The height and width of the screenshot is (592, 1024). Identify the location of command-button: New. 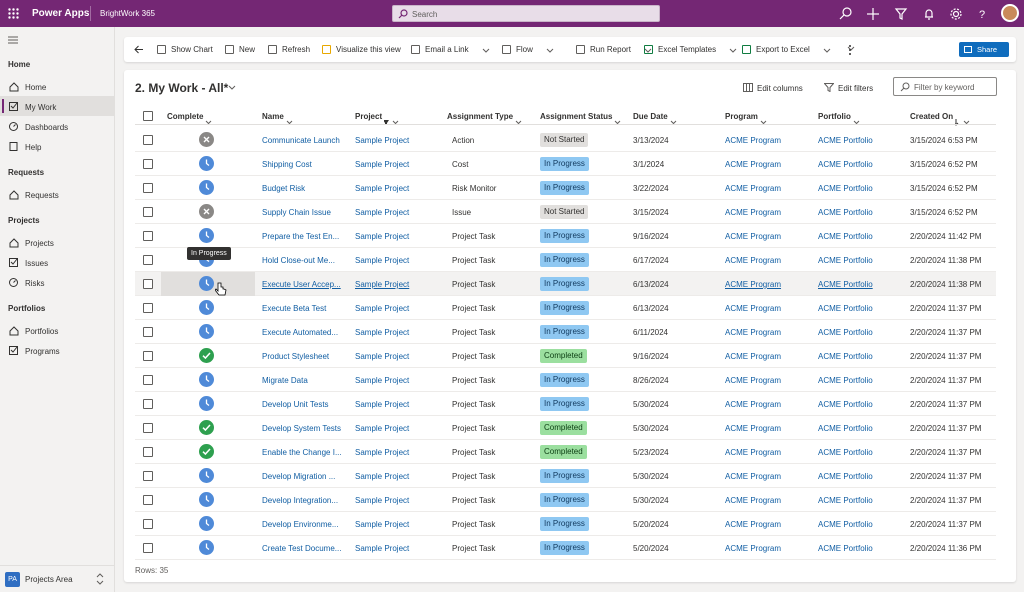
(247, 49).